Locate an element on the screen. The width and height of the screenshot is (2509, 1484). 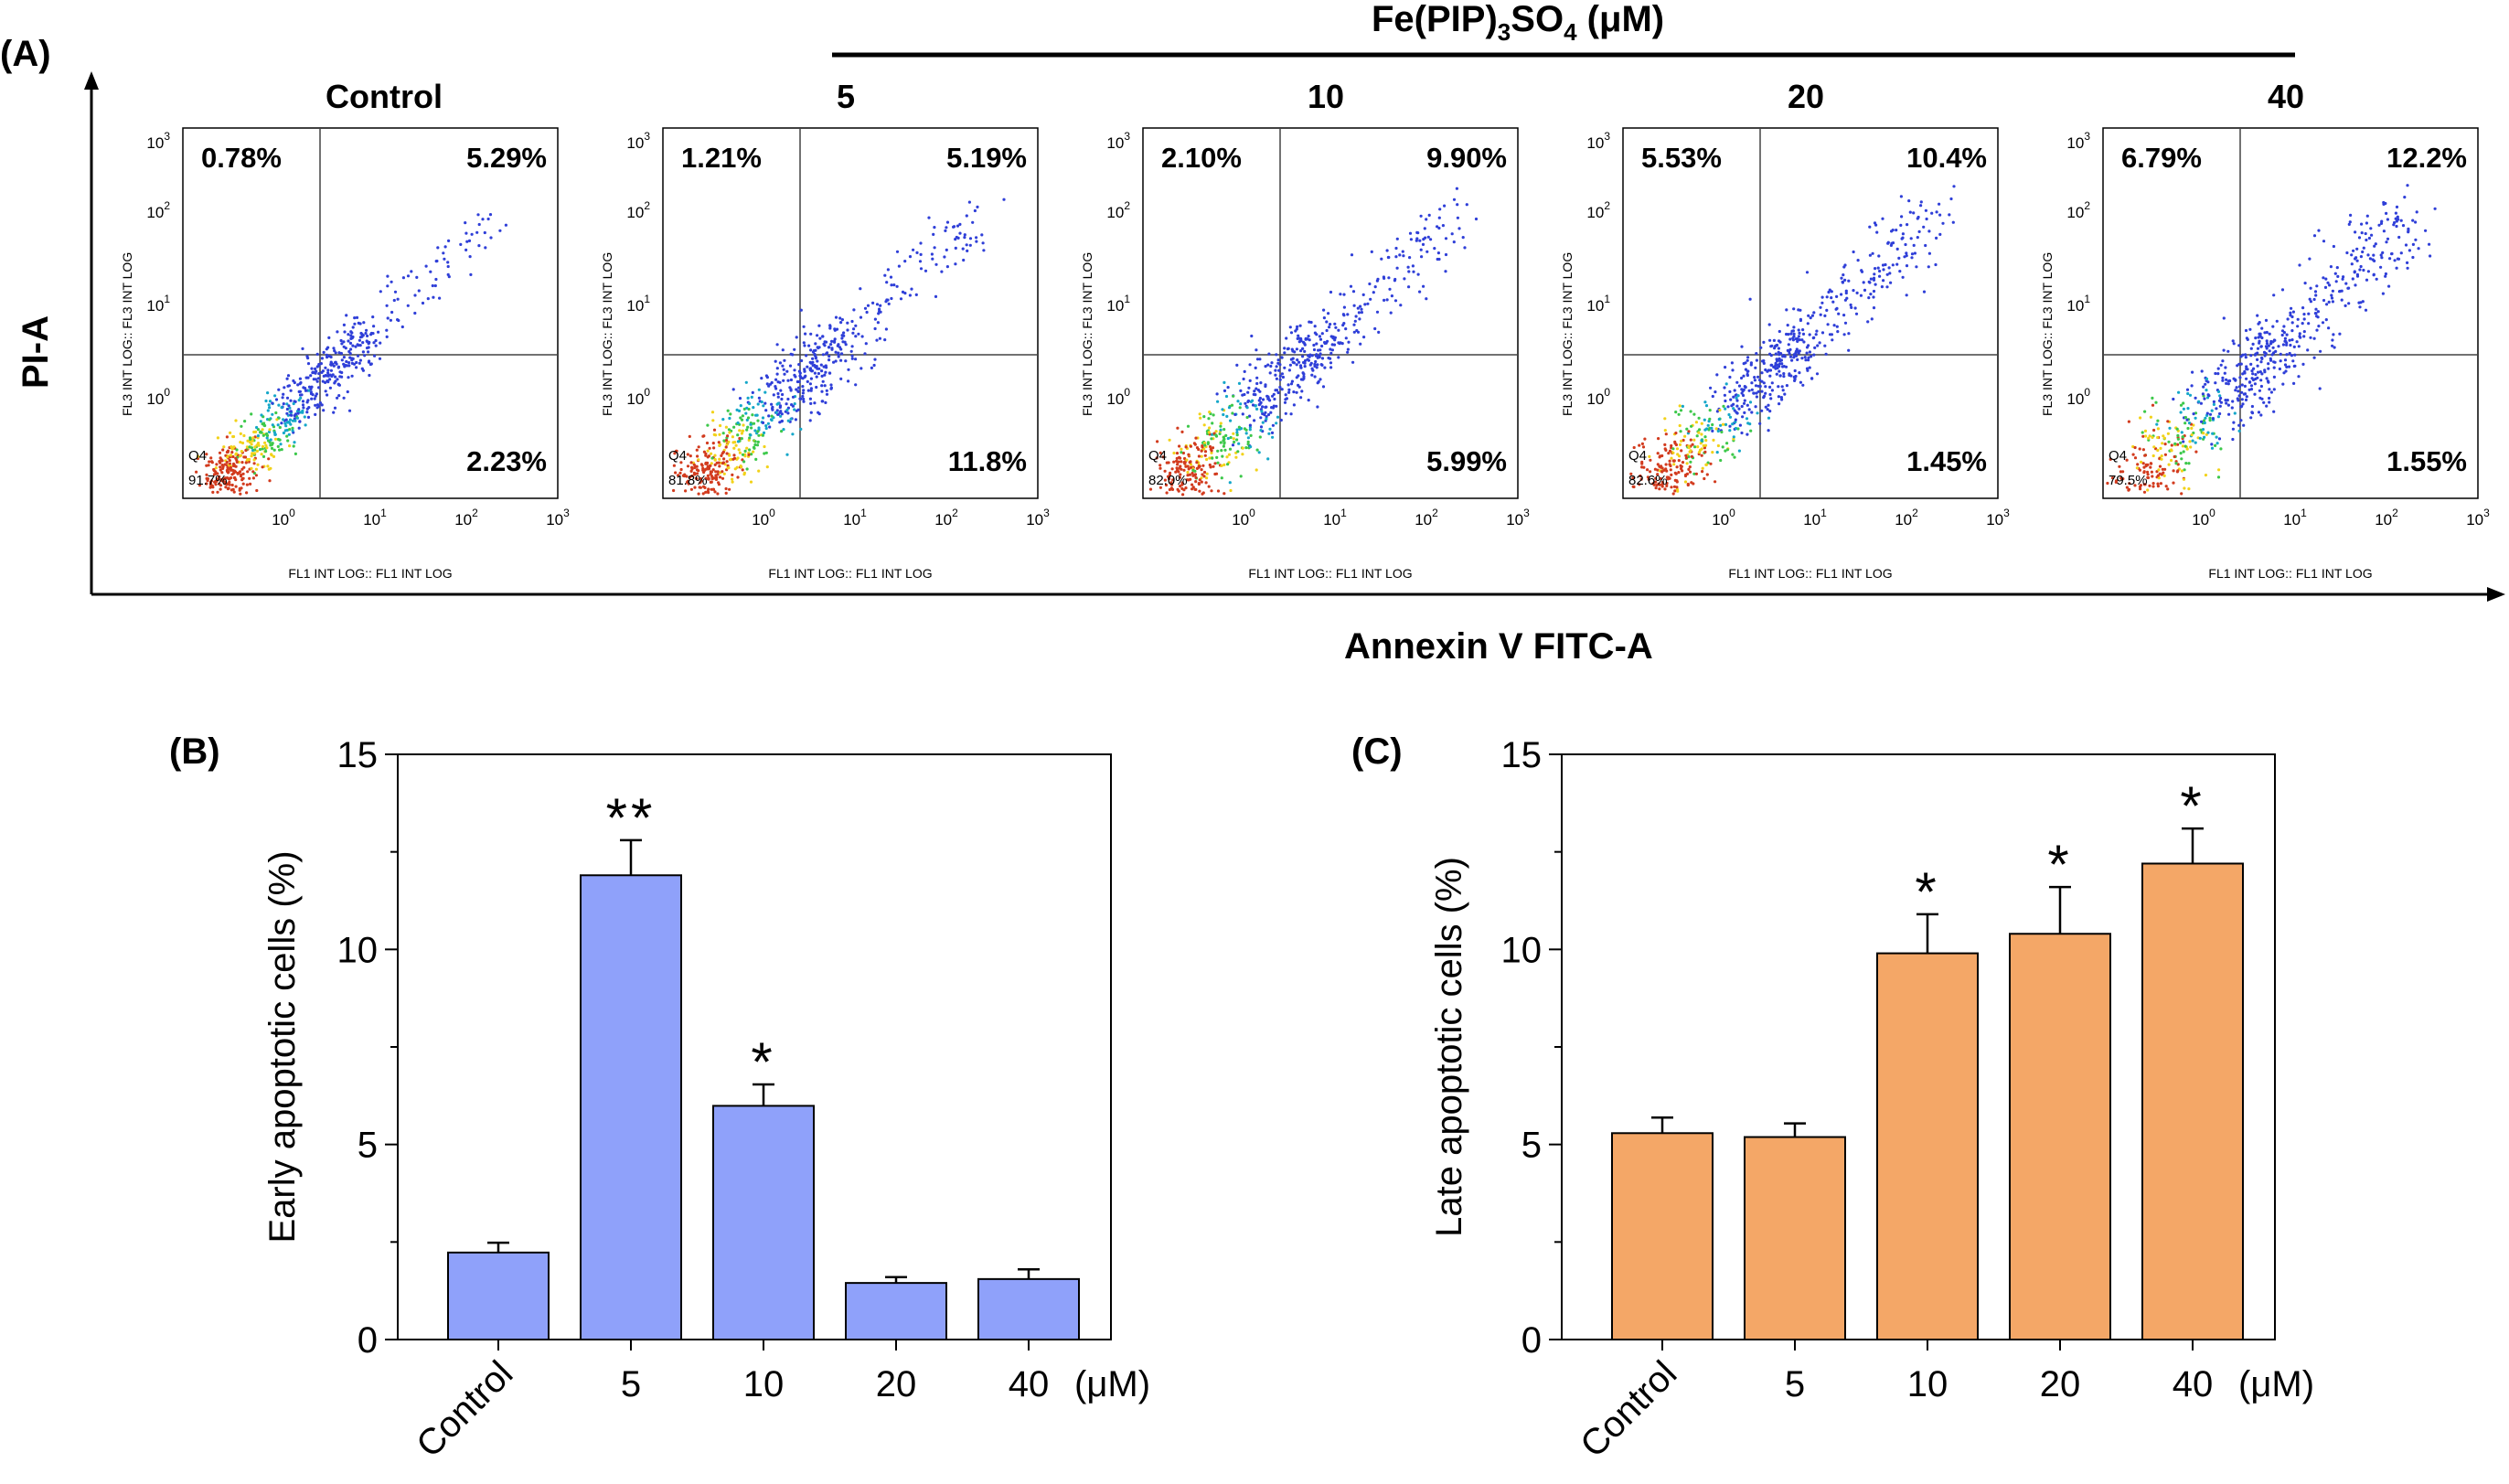
quadrant-lower-right-pct: 2.23% is located at coordinates (506, 461).